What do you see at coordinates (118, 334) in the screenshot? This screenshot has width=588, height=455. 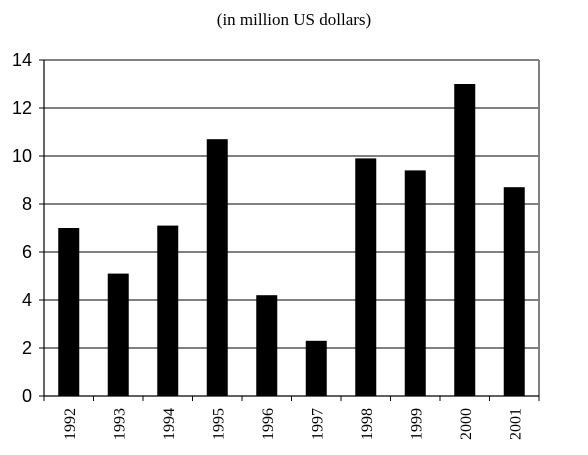 I see `bar-1993` at bounding box center [118, 334].